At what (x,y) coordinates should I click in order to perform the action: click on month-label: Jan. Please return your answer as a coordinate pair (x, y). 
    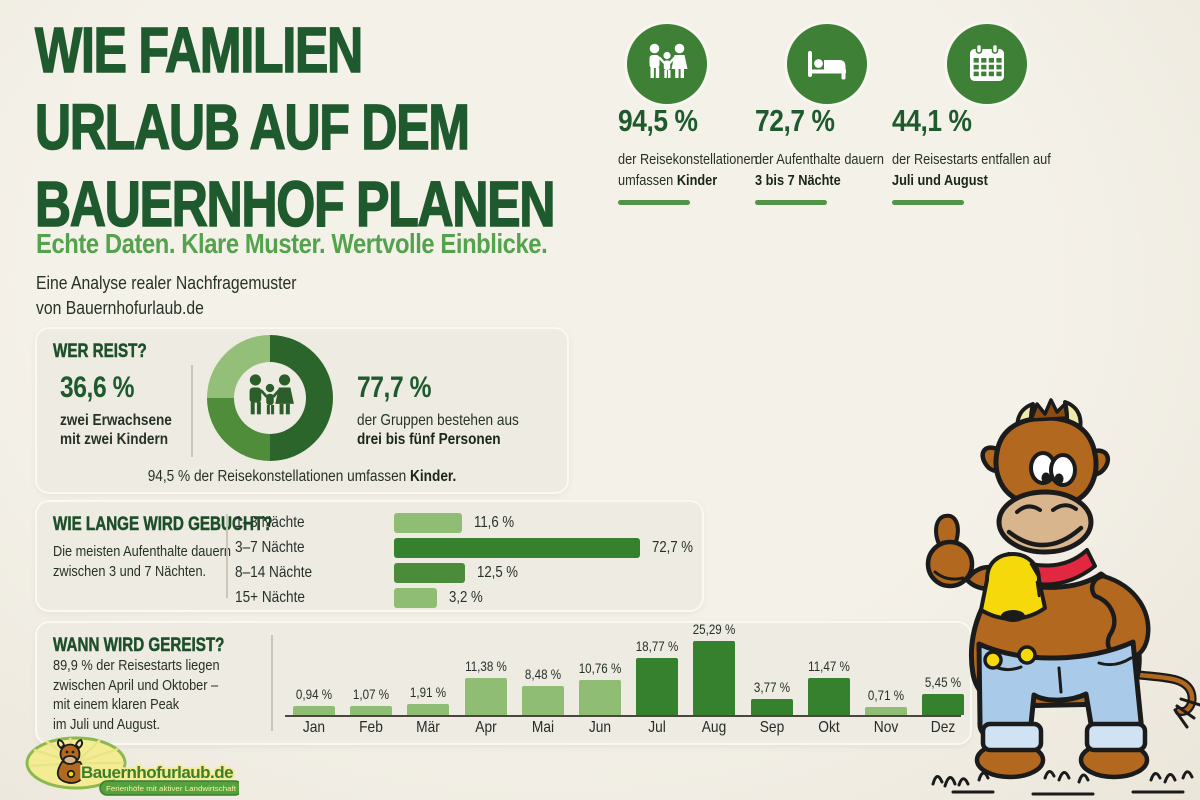
    Looking at the image, I should click on (314, 727).